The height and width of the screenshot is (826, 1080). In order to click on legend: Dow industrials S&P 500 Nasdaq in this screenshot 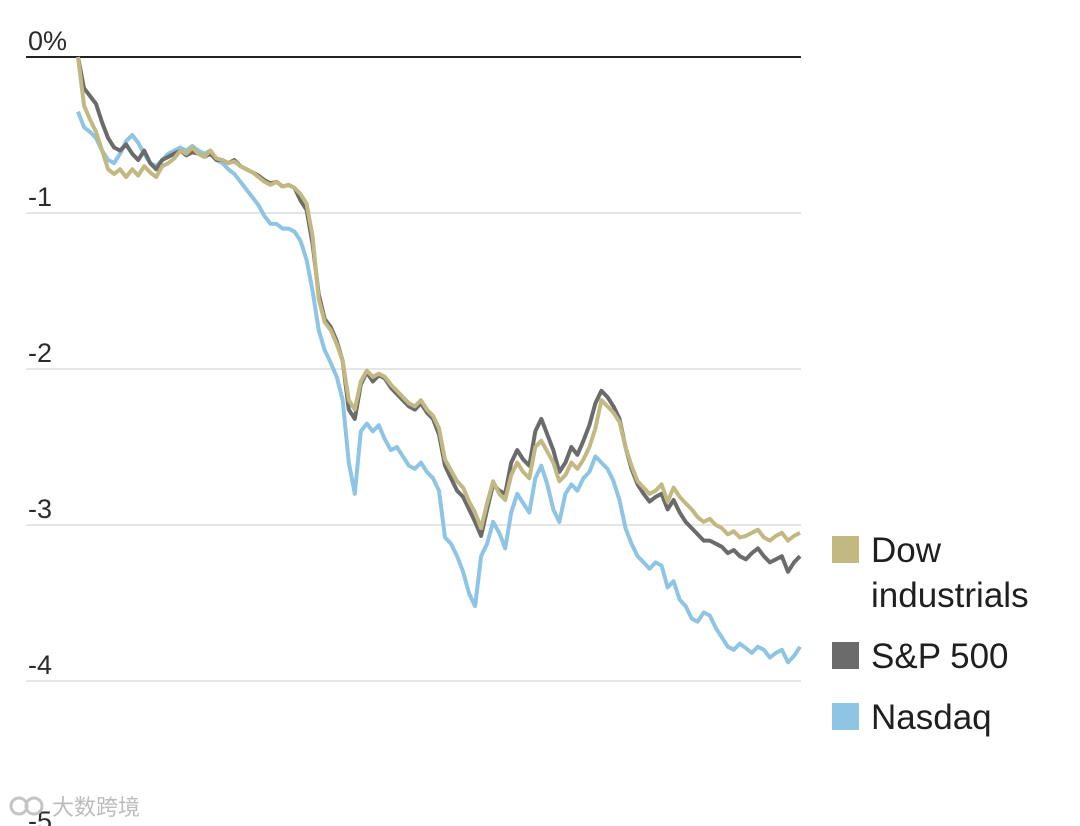, I will do `click(952, 642)`.